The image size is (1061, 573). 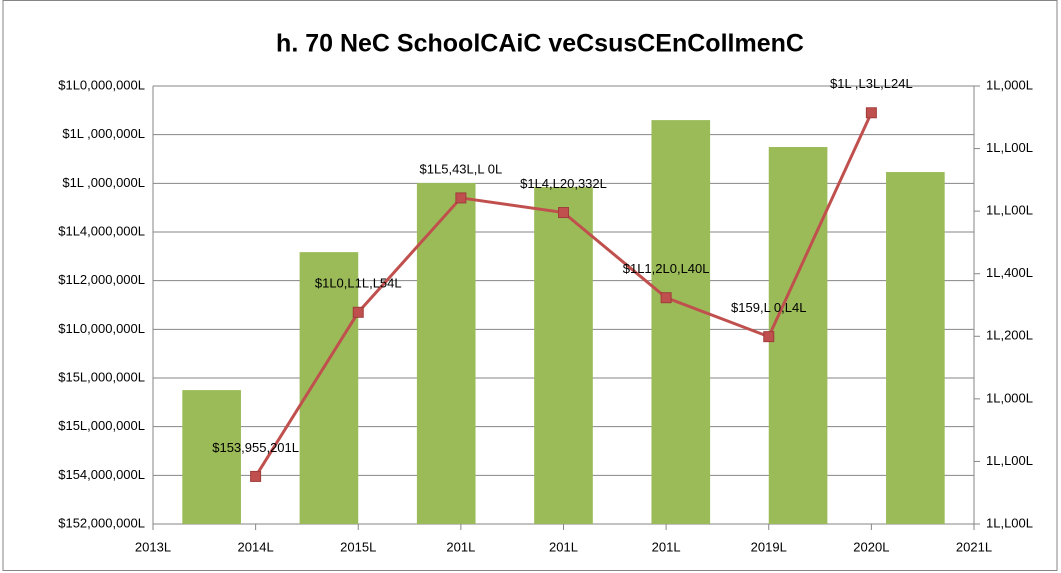 I want to click on data-label: $1L0,L1L,L54L, so click(x=358, y=283).